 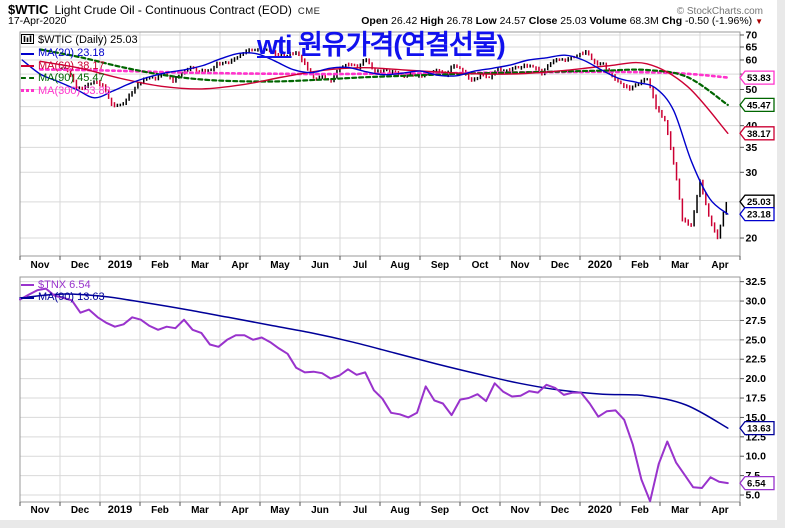 I want to click on quote-close: Close 25.03, so click(x=559, y=21).